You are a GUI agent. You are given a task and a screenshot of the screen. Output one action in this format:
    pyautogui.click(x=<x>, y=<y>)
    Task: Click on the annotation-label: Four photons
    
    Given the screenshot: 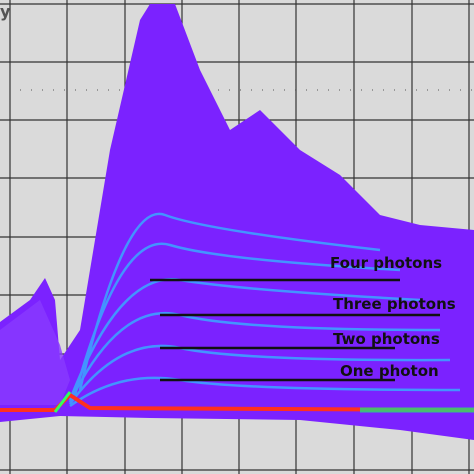 What is the action you would take?
    pyautogui.click(x=386, y=263)
    